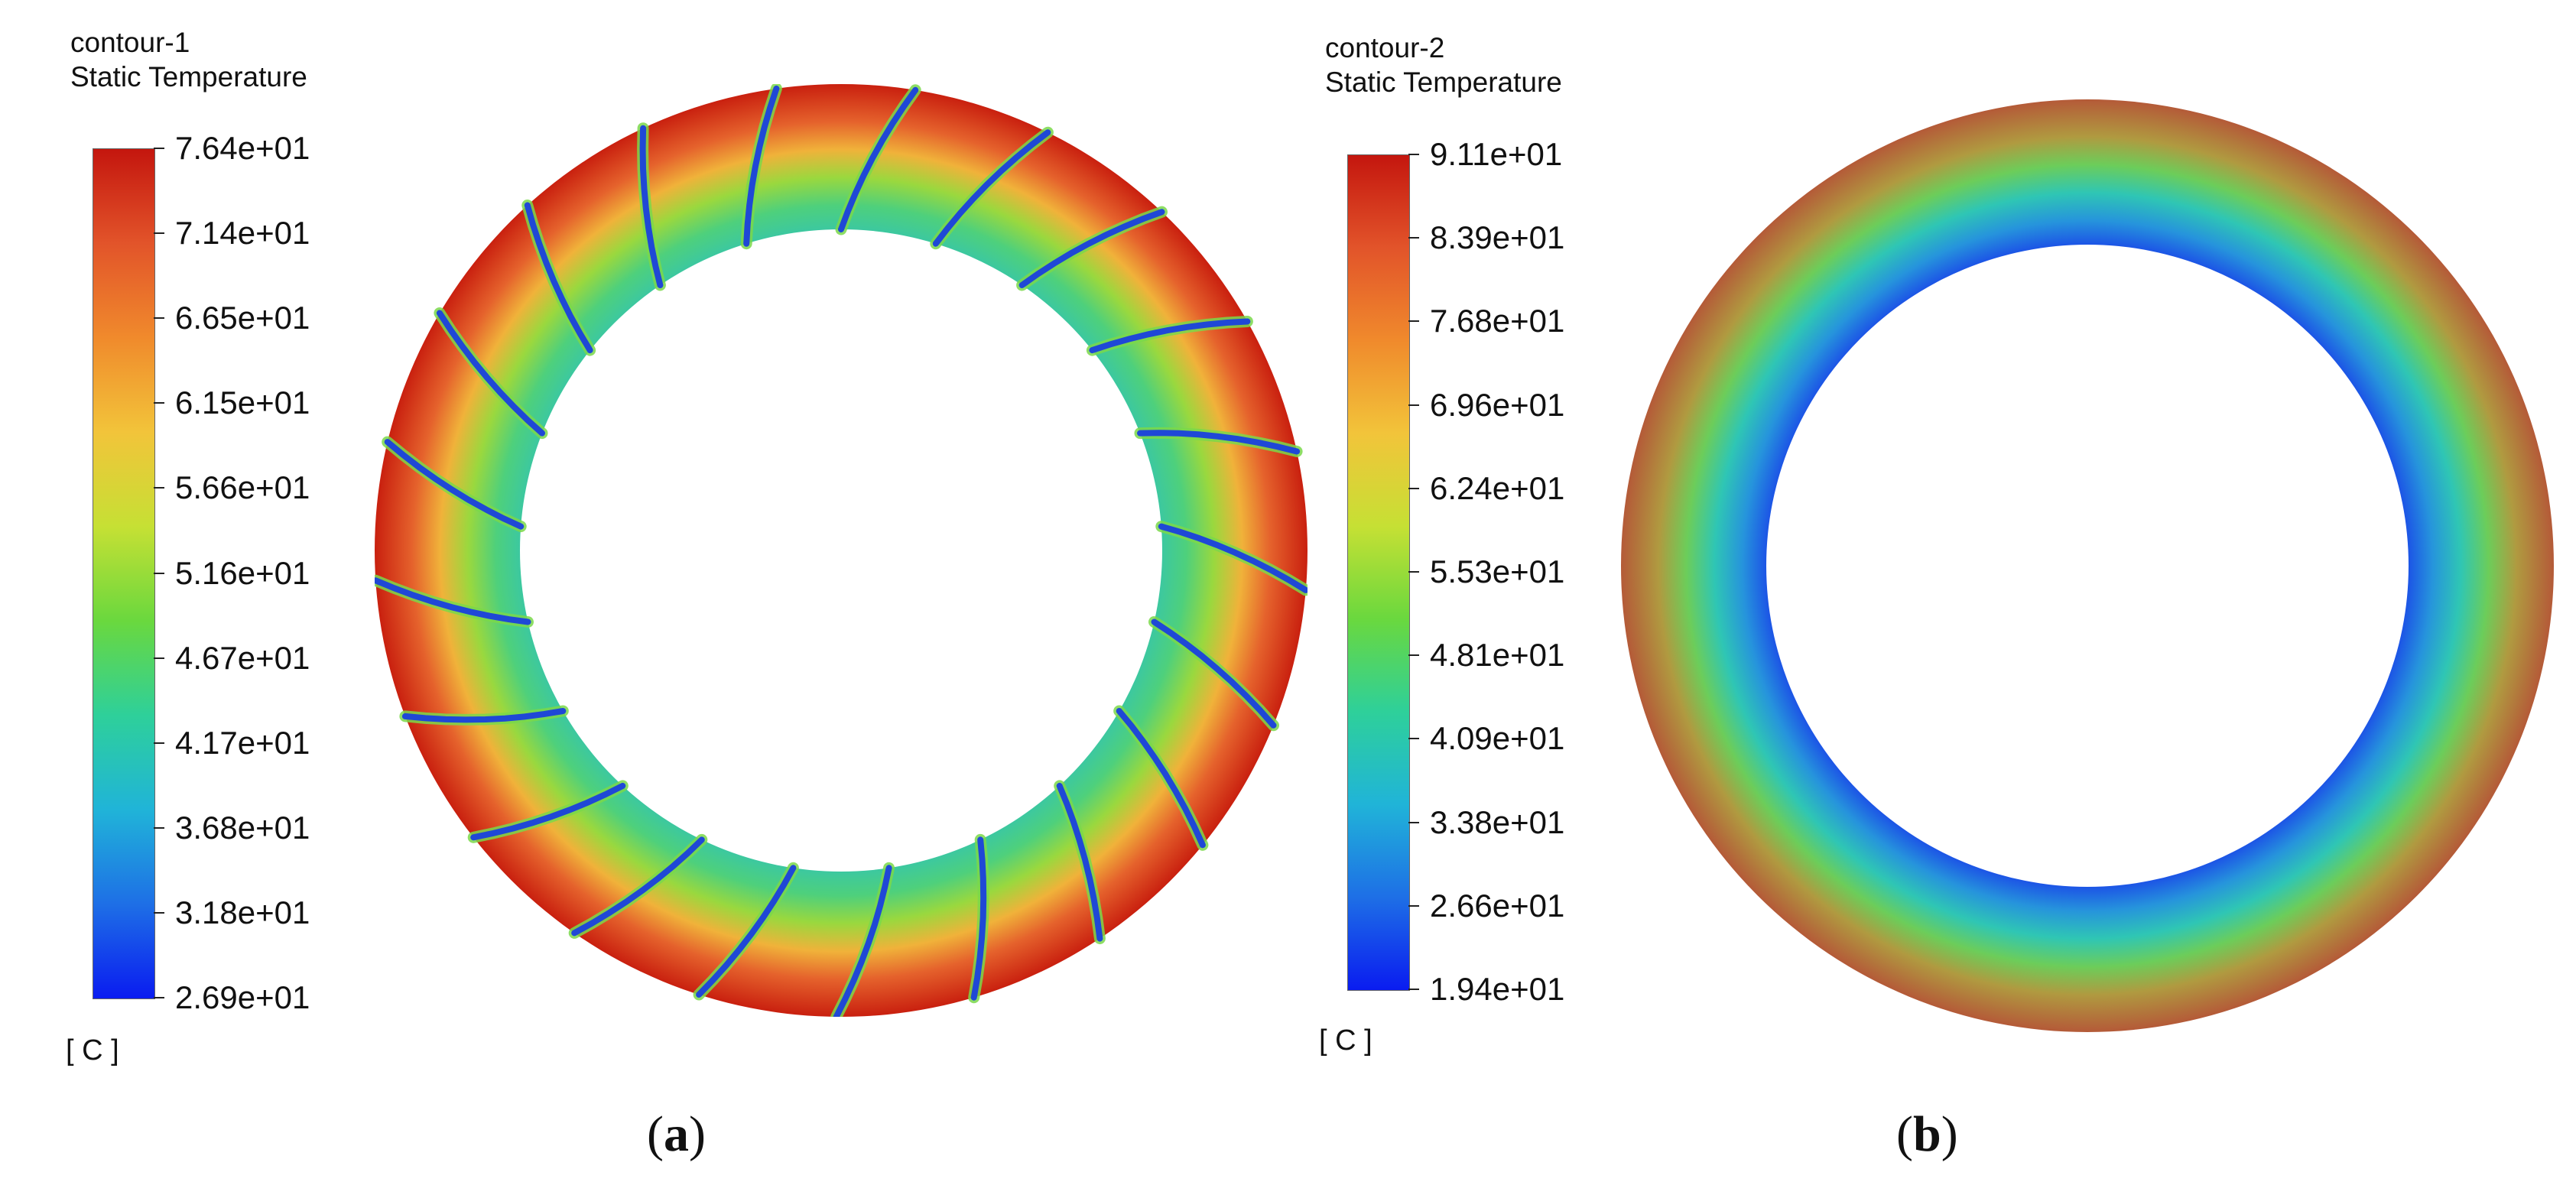 This screenshot has height=1185, width=2576. I want to click on colorbar-tick-label: 3.38e+01, so click(1498, 822).